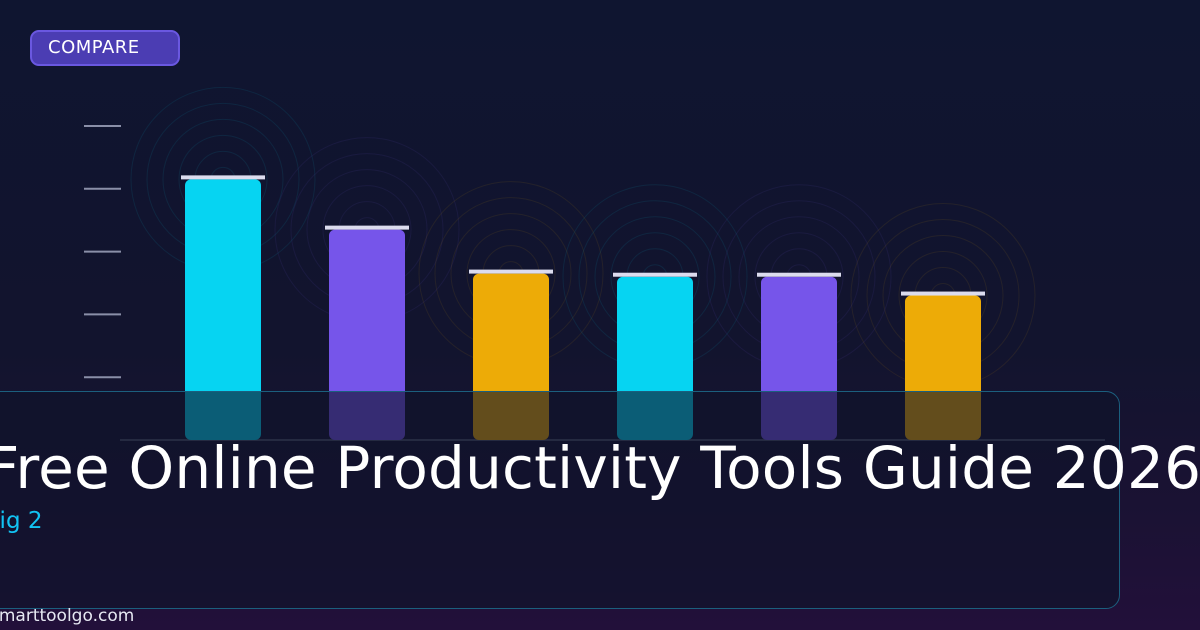  Describe the element at coordinates (102, 252) in the screenshot. I see `y-axis-ticks` at that location.